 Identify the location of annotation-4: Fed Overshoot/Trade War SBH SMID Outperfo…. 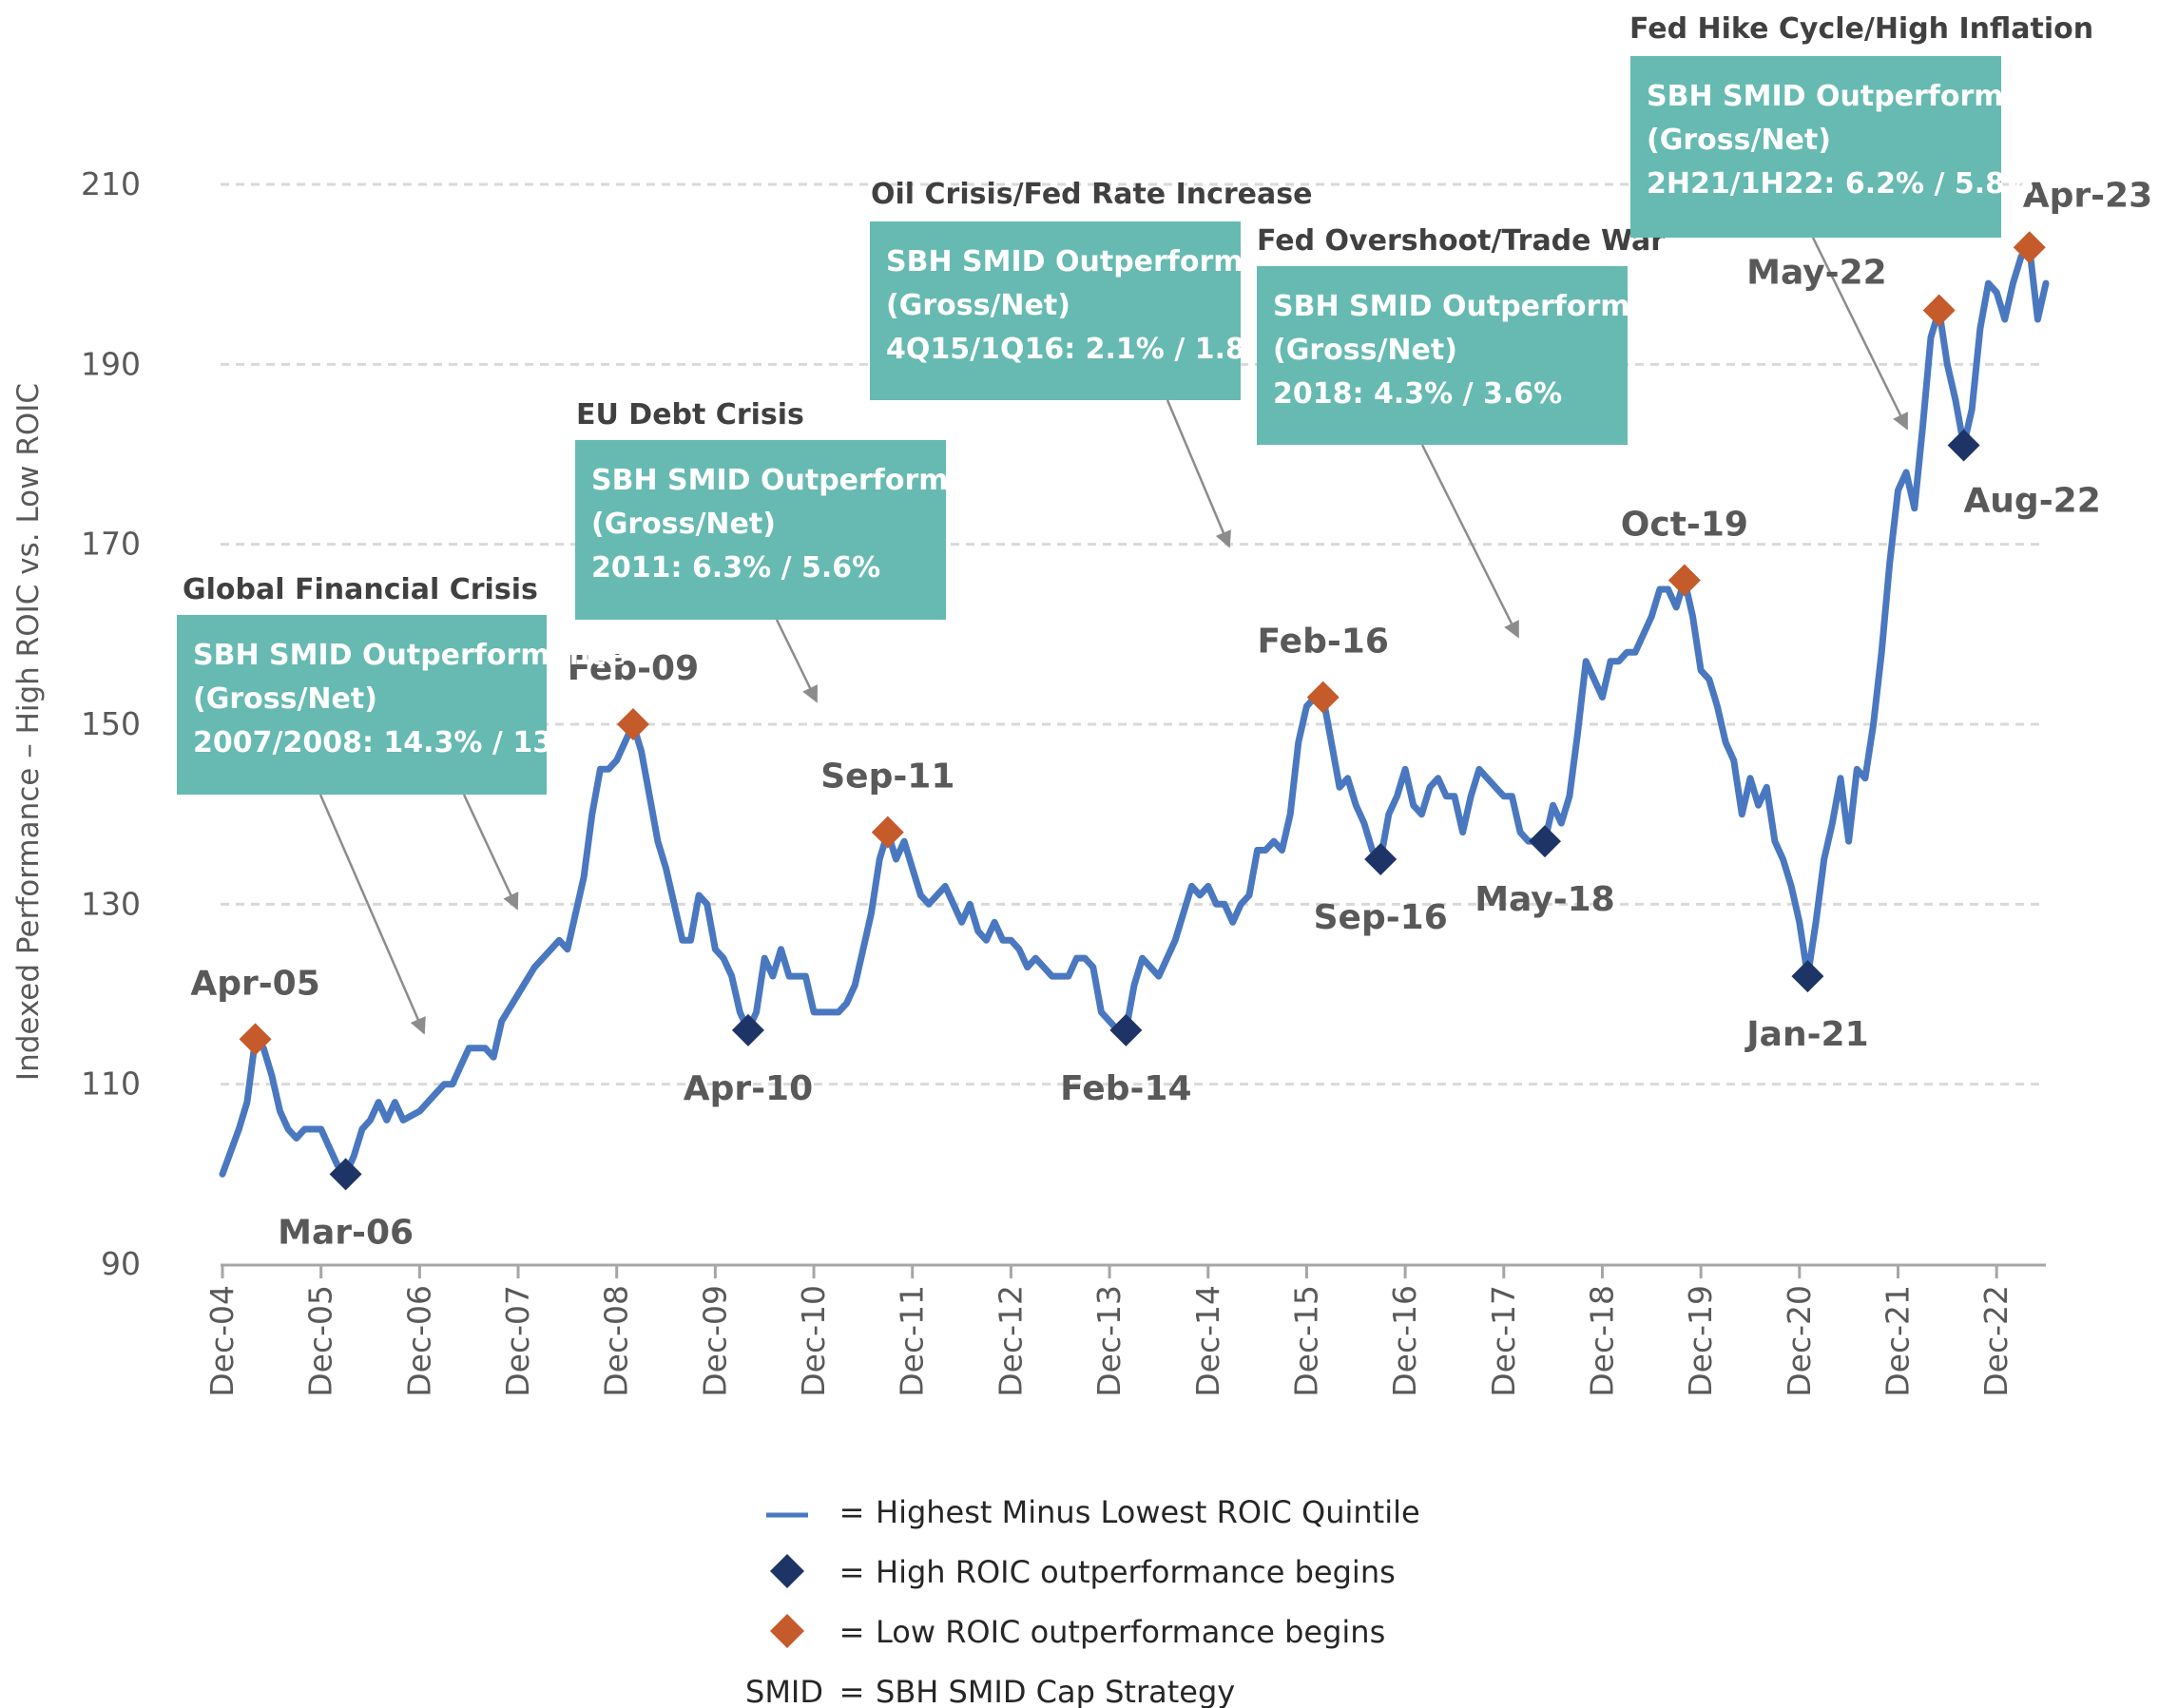
(1481, 334).